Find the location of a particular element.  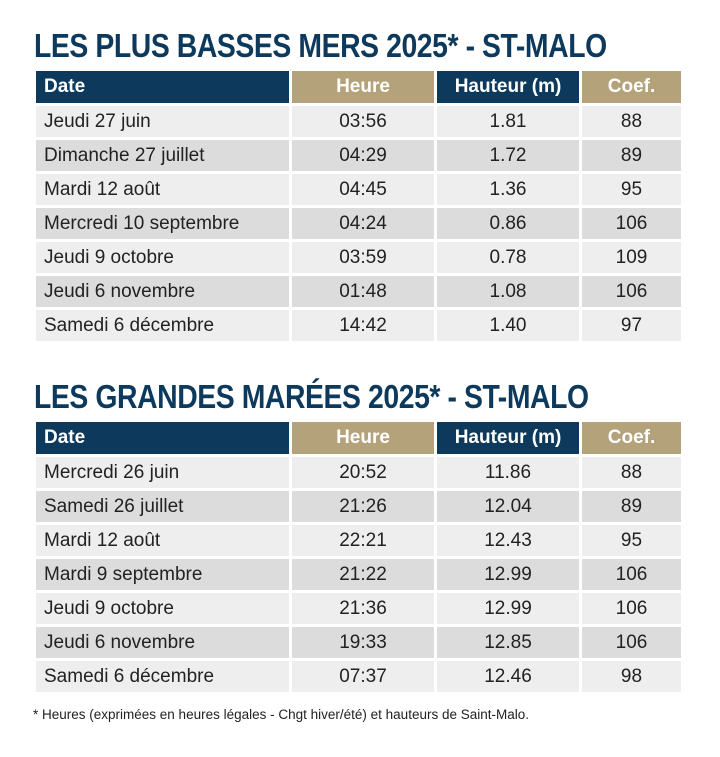

table-row: Mardi 9 septembre 21:22 12.99 106 is located at coordinates (358, 574).